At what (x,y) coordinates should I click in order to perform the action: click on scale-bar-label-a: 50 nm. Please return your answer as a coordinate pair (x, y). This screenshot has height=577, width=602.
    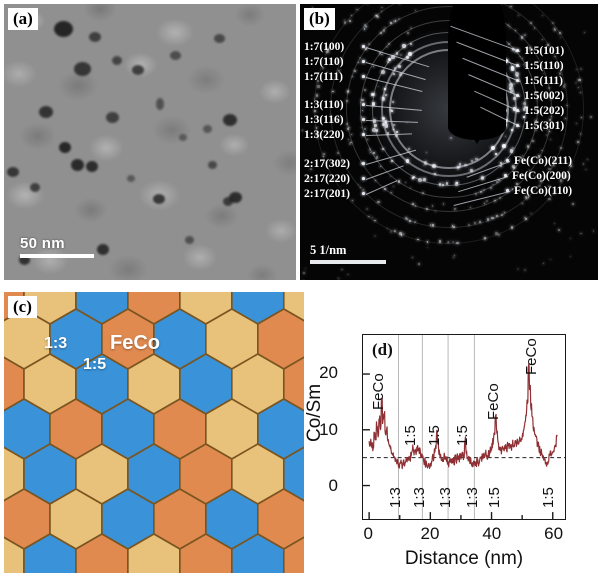
    Looking at the image, I should click on (42, 243).